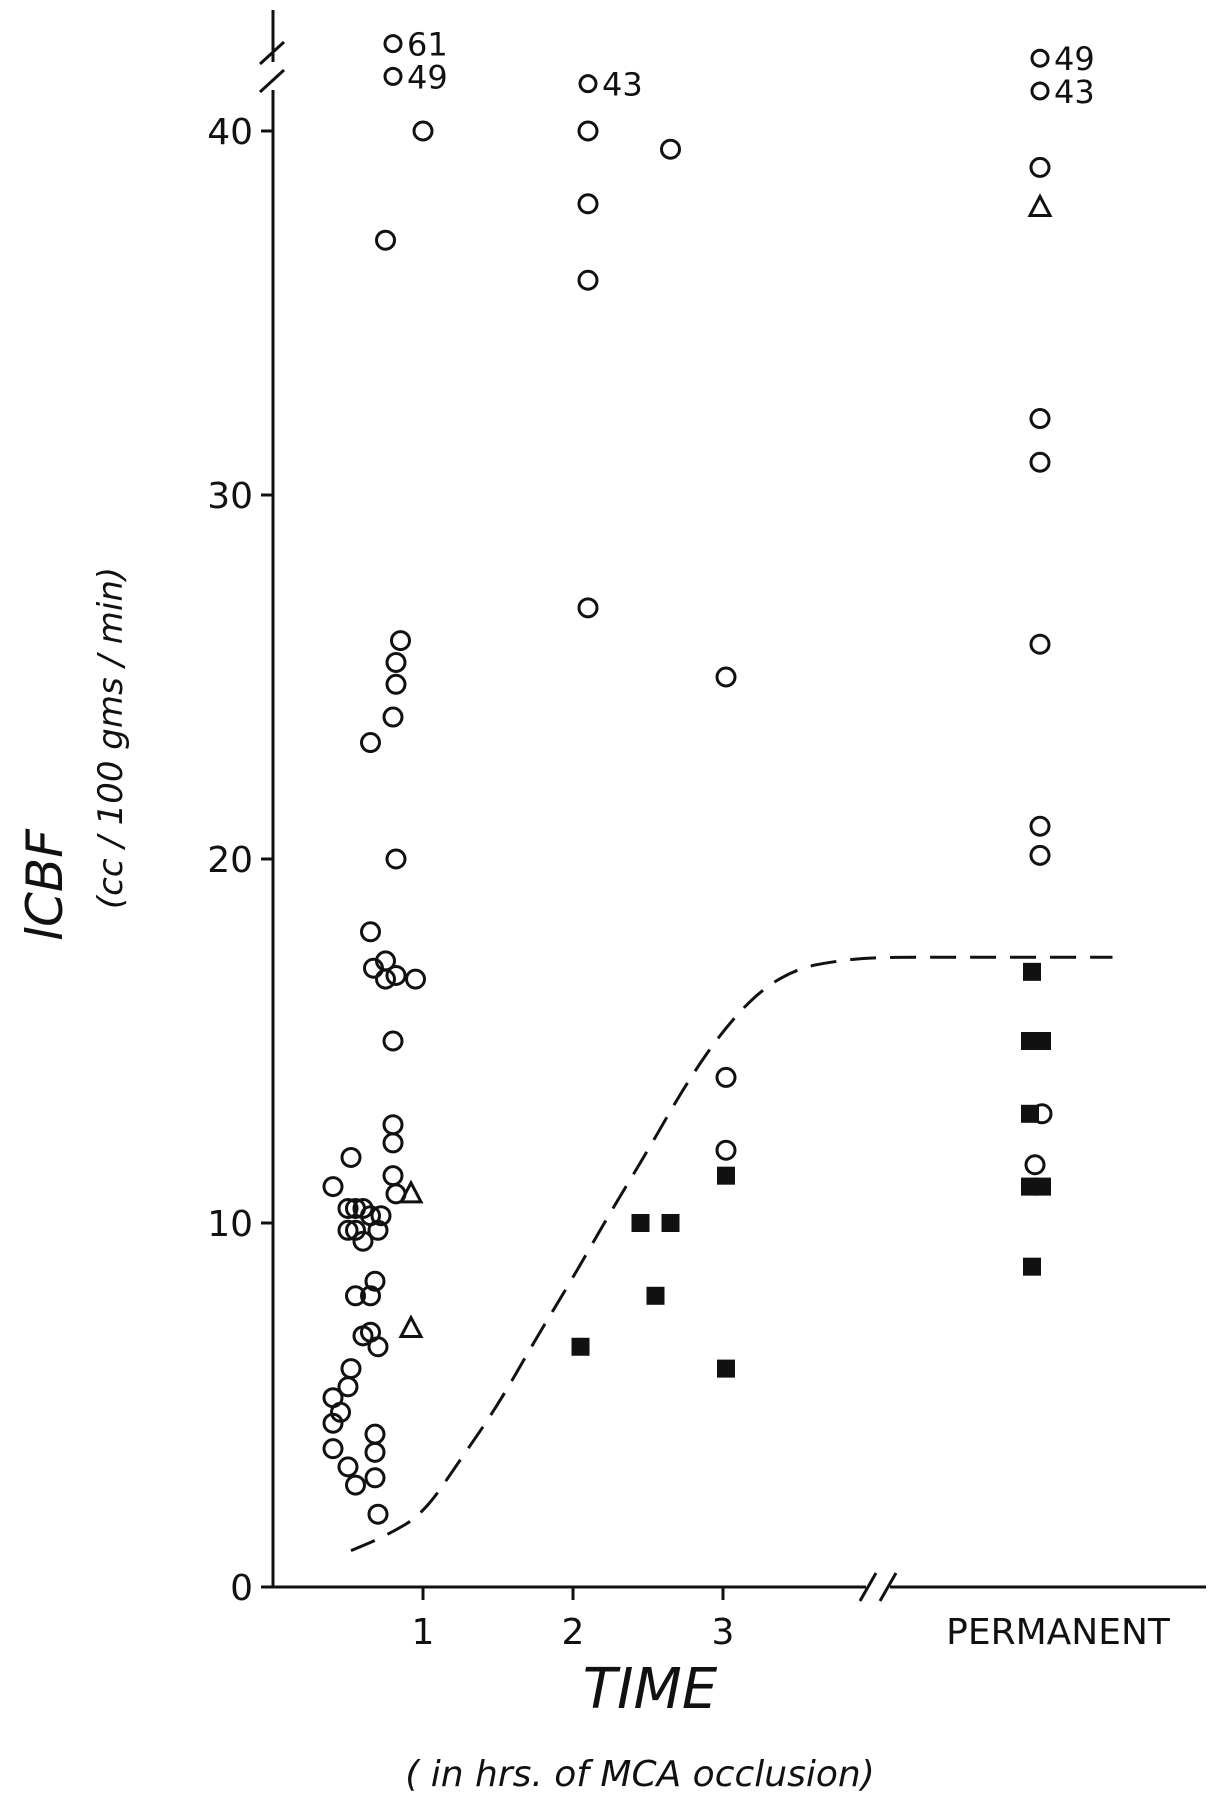  Describe the element at coordinates (272, 67) in the screenshot. I see `y-axis-break-mark` at that location.